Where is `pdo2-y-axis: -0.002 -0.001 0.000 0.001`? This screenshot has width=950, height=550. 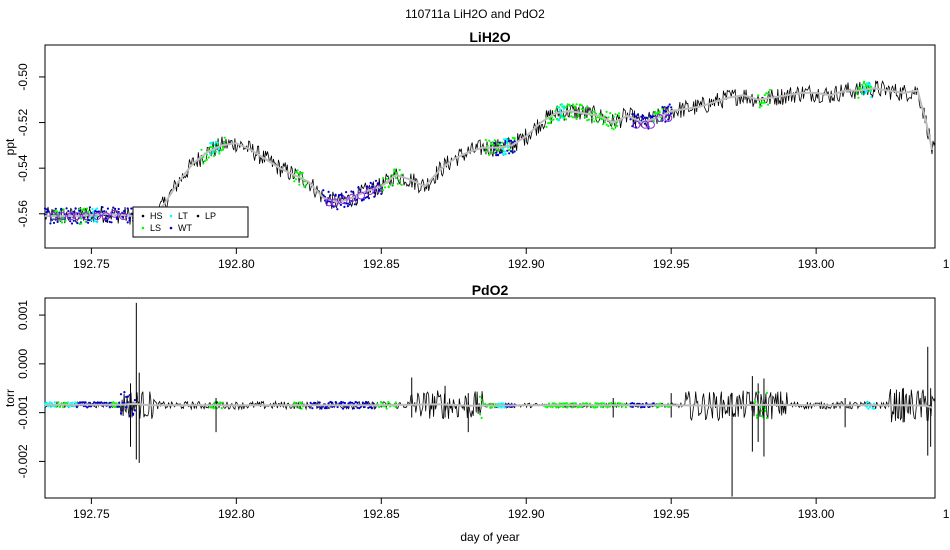
pdo2-y-axis: -0.002 -0.001 0.000 0.001 is located at coordinates (30, 389).